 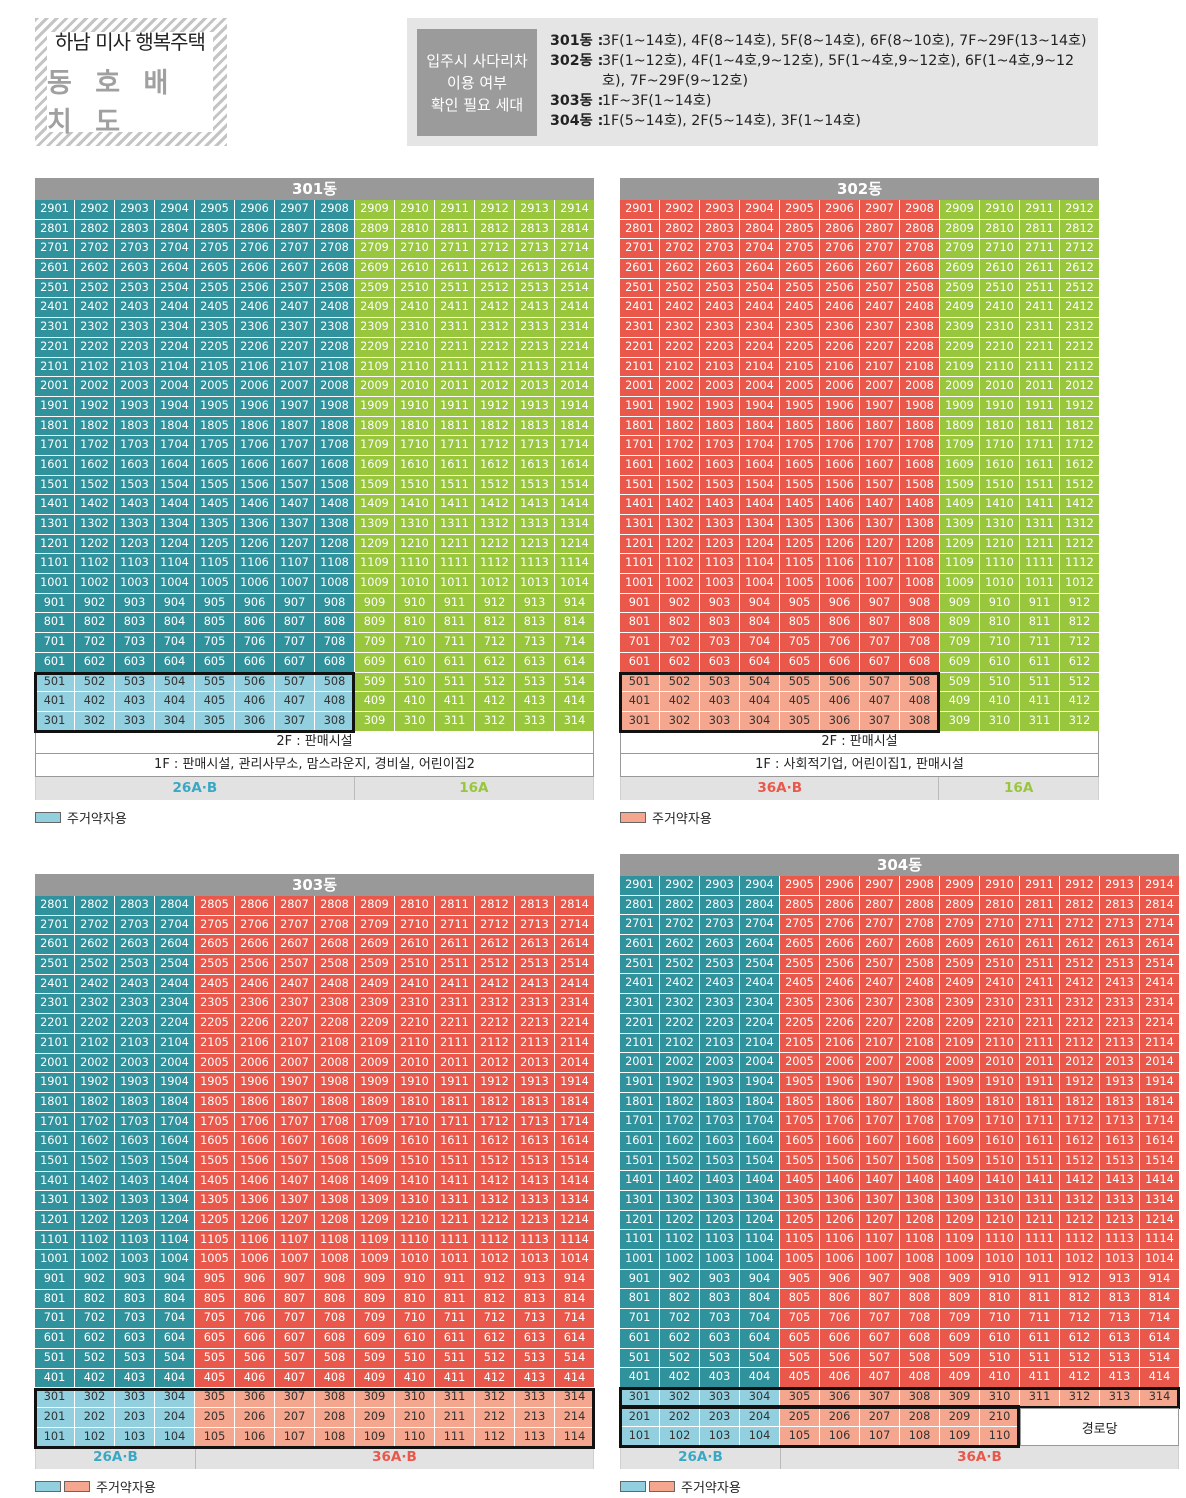 What do you see at coordinates (54, 1200) in the screenshot?
I see `unit-cell: 1301` at bounding box center [54, 1200].